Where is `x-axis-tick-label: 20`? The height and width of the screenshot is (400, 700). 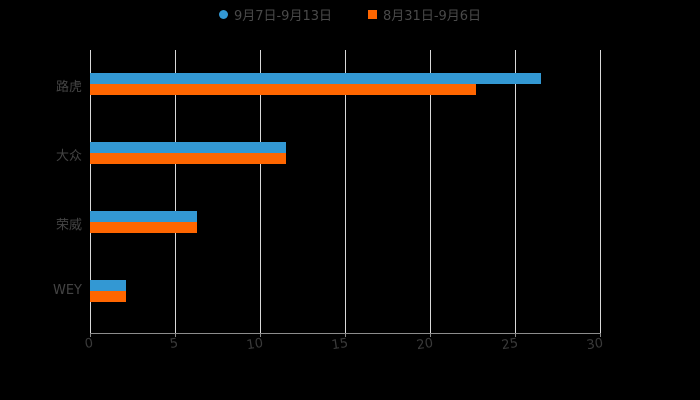
x-axis-tick-label: 20 is located at coordinates (425, 345).